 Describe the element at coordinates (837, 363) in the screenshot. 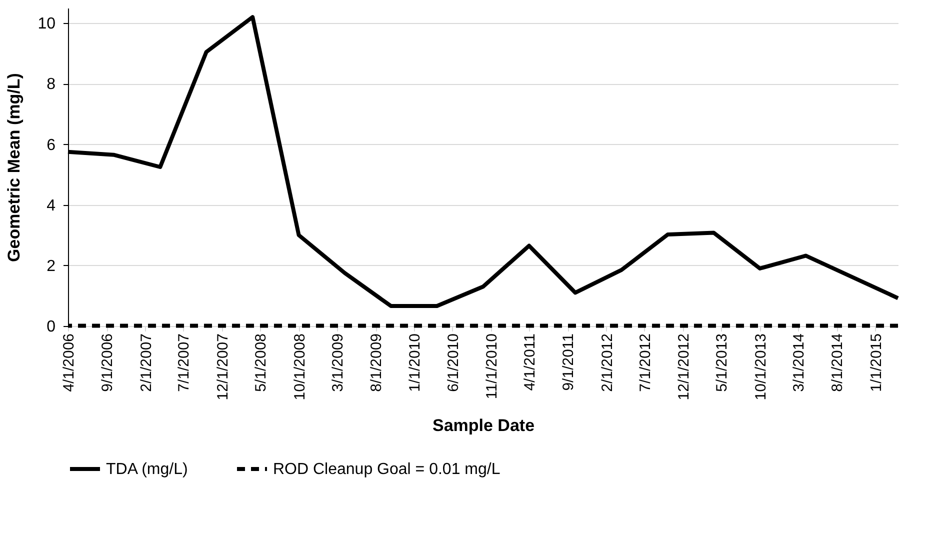

I see `x-tick-label: 8/1/2014` at that location.